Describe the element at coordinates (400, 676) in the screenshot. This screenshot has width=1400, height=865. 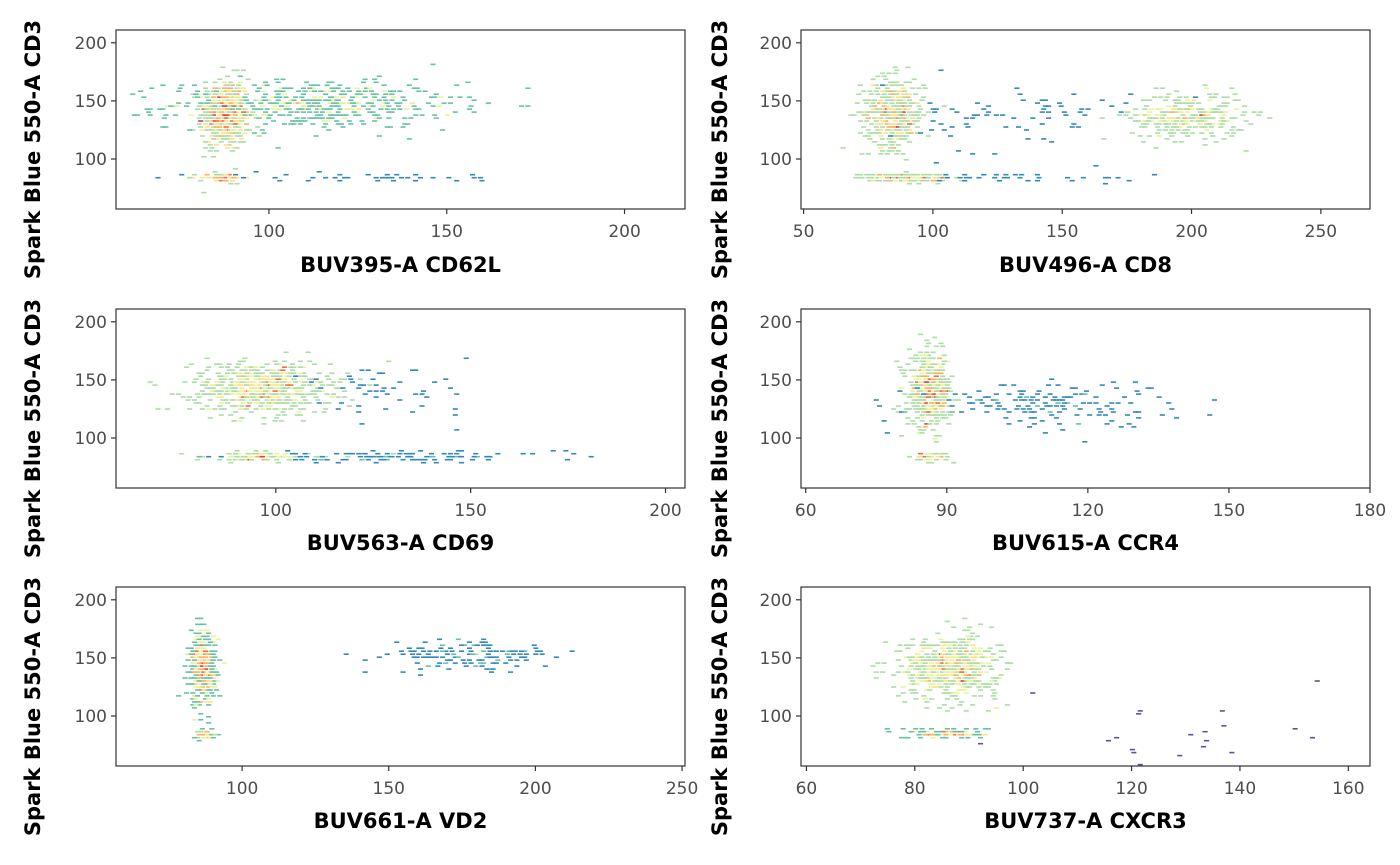
I see `panel-border` at that location.